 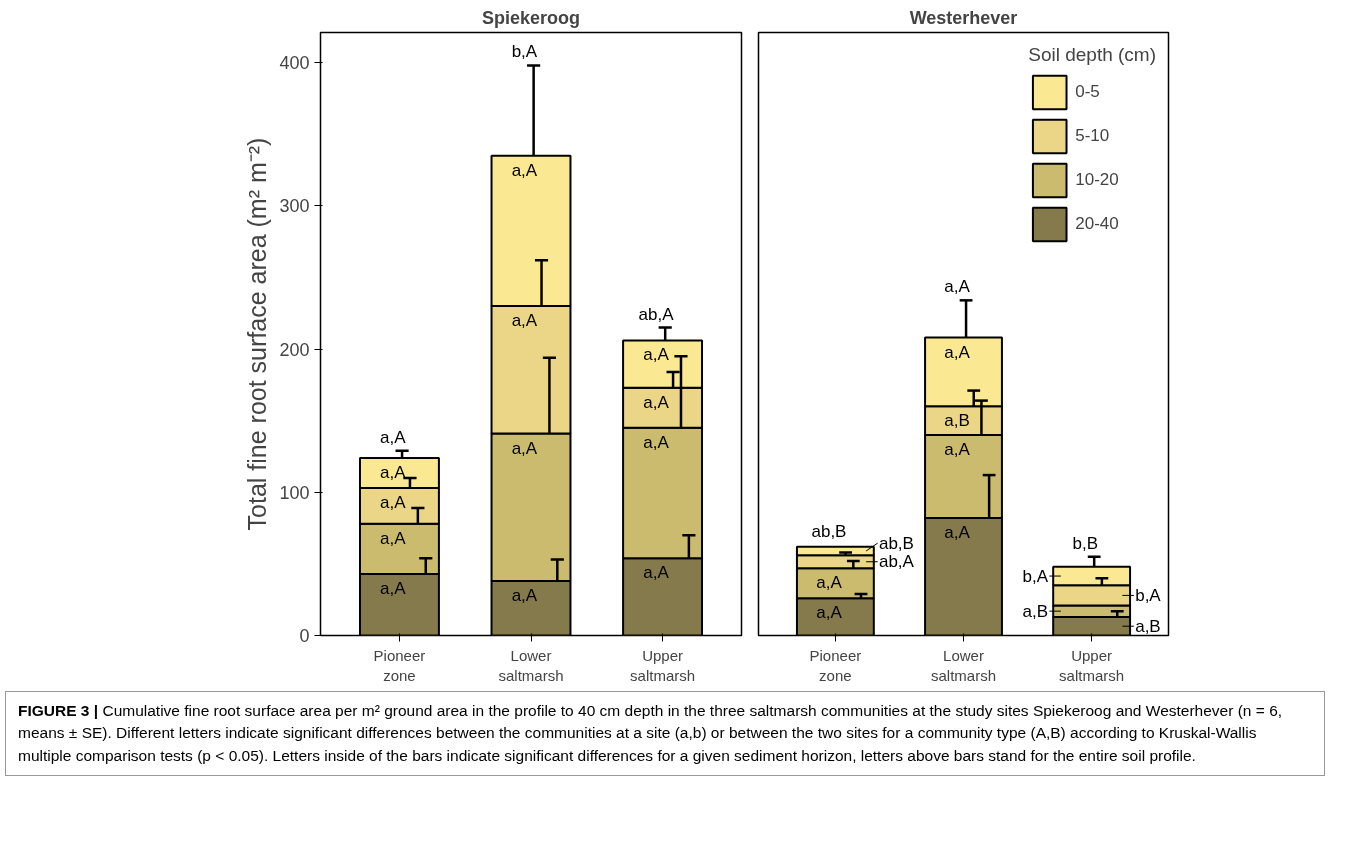 What do you see at coordinates (294, 349) in the screenshot?
I see `y-tick-label: 200` at bounding box center [294, 349].